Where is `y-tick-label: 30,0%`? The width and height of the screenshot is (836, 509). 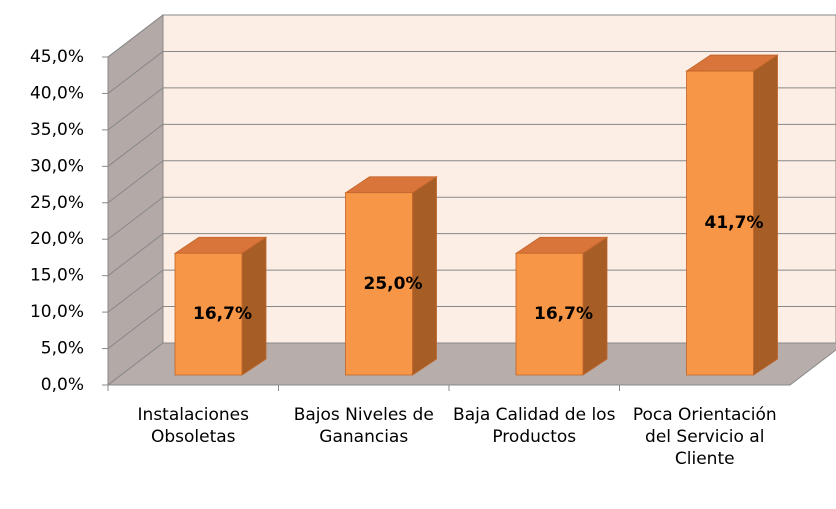
y-tick-label: 30,0% is located at coordinates (57, 166).